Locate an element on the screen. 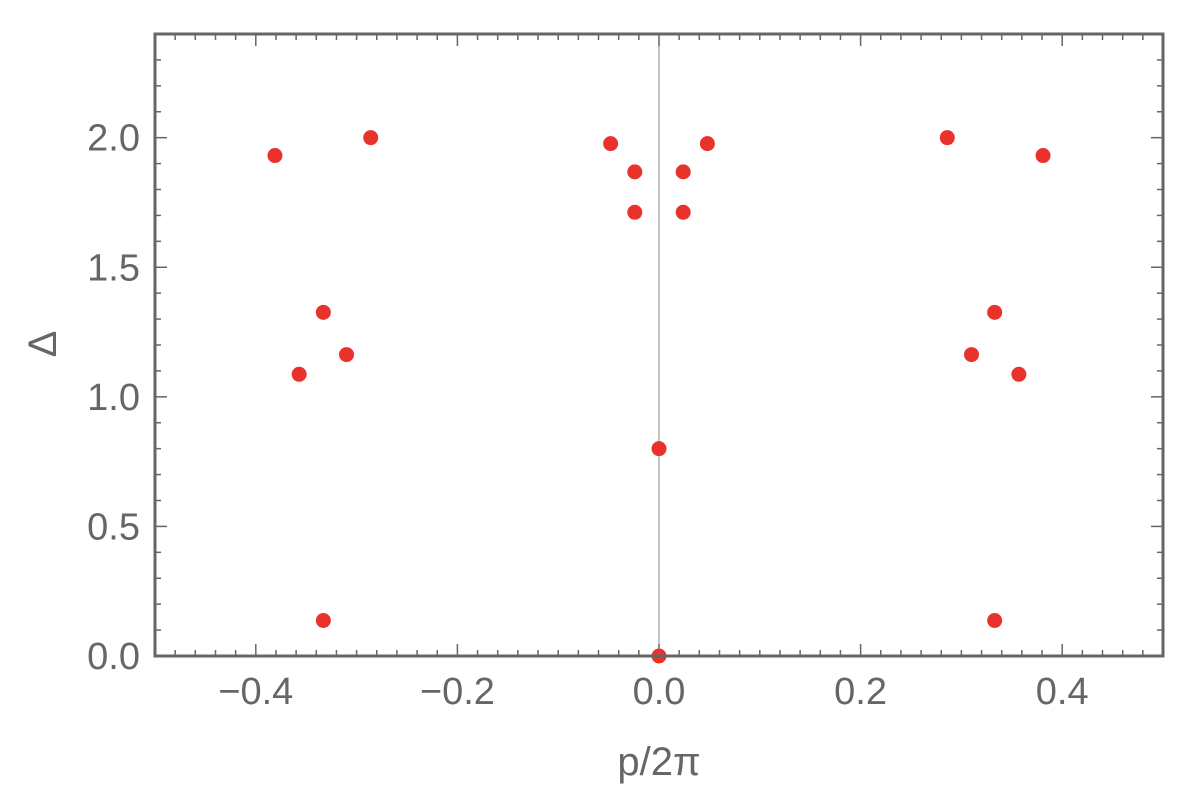 Image resolution: width=1194 pixels, height=788 pixels. y-tick-label: 0.5 is located at coordinates (113, 527).